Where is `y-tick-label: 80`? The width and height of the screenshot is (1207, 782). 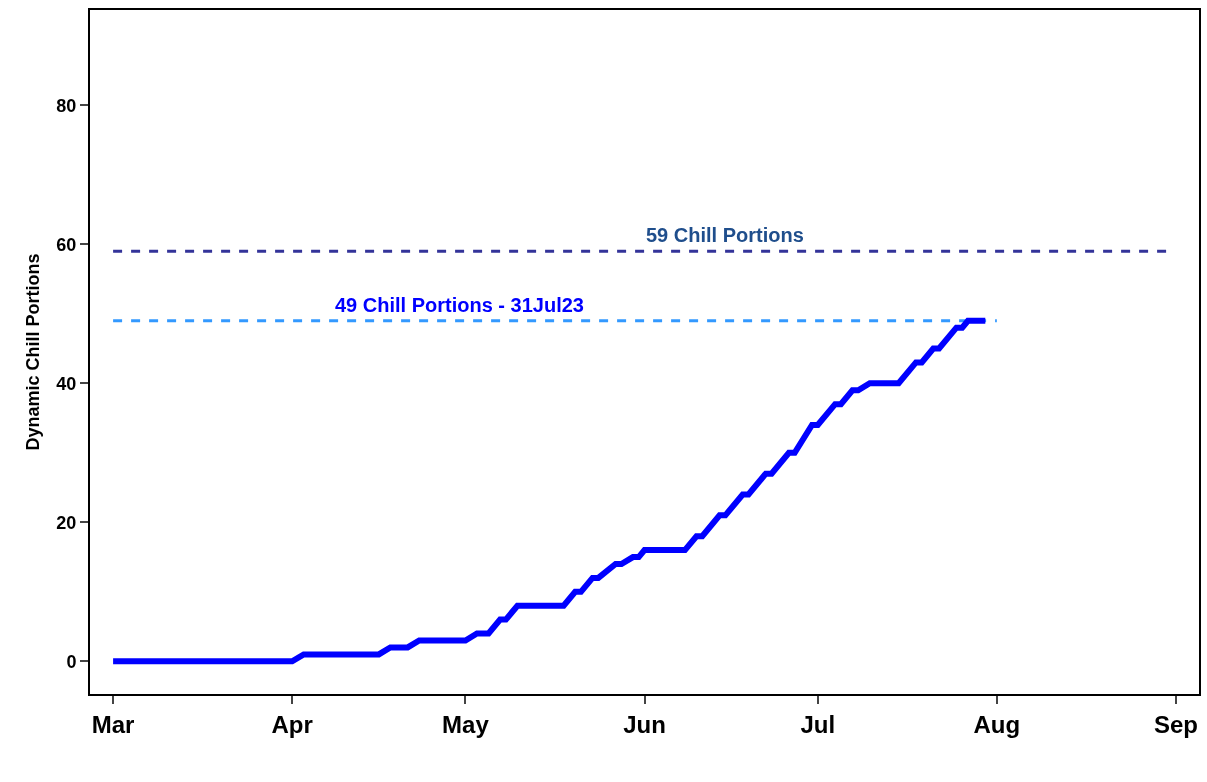 y-tick-label: 80 is located at coordinates (66, 105).